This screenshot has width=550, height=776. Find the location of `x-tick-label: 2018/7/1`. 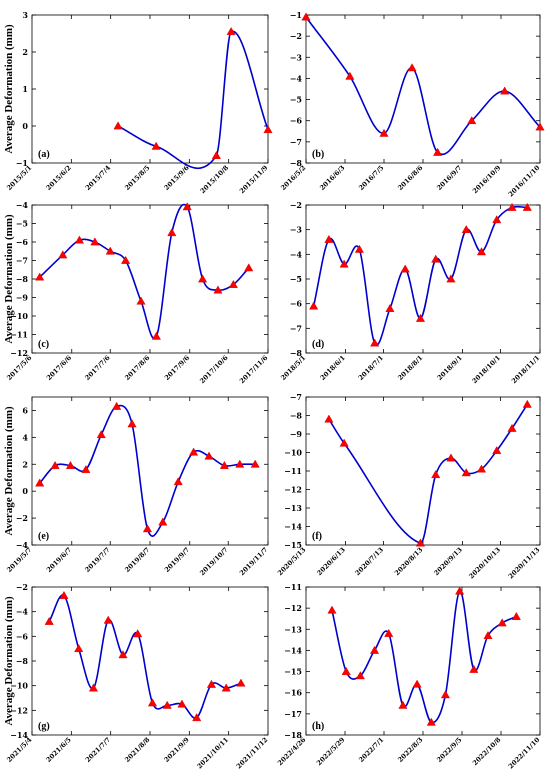

x-tick-label: 2018/7/1 is located at coordinates (371, 368).